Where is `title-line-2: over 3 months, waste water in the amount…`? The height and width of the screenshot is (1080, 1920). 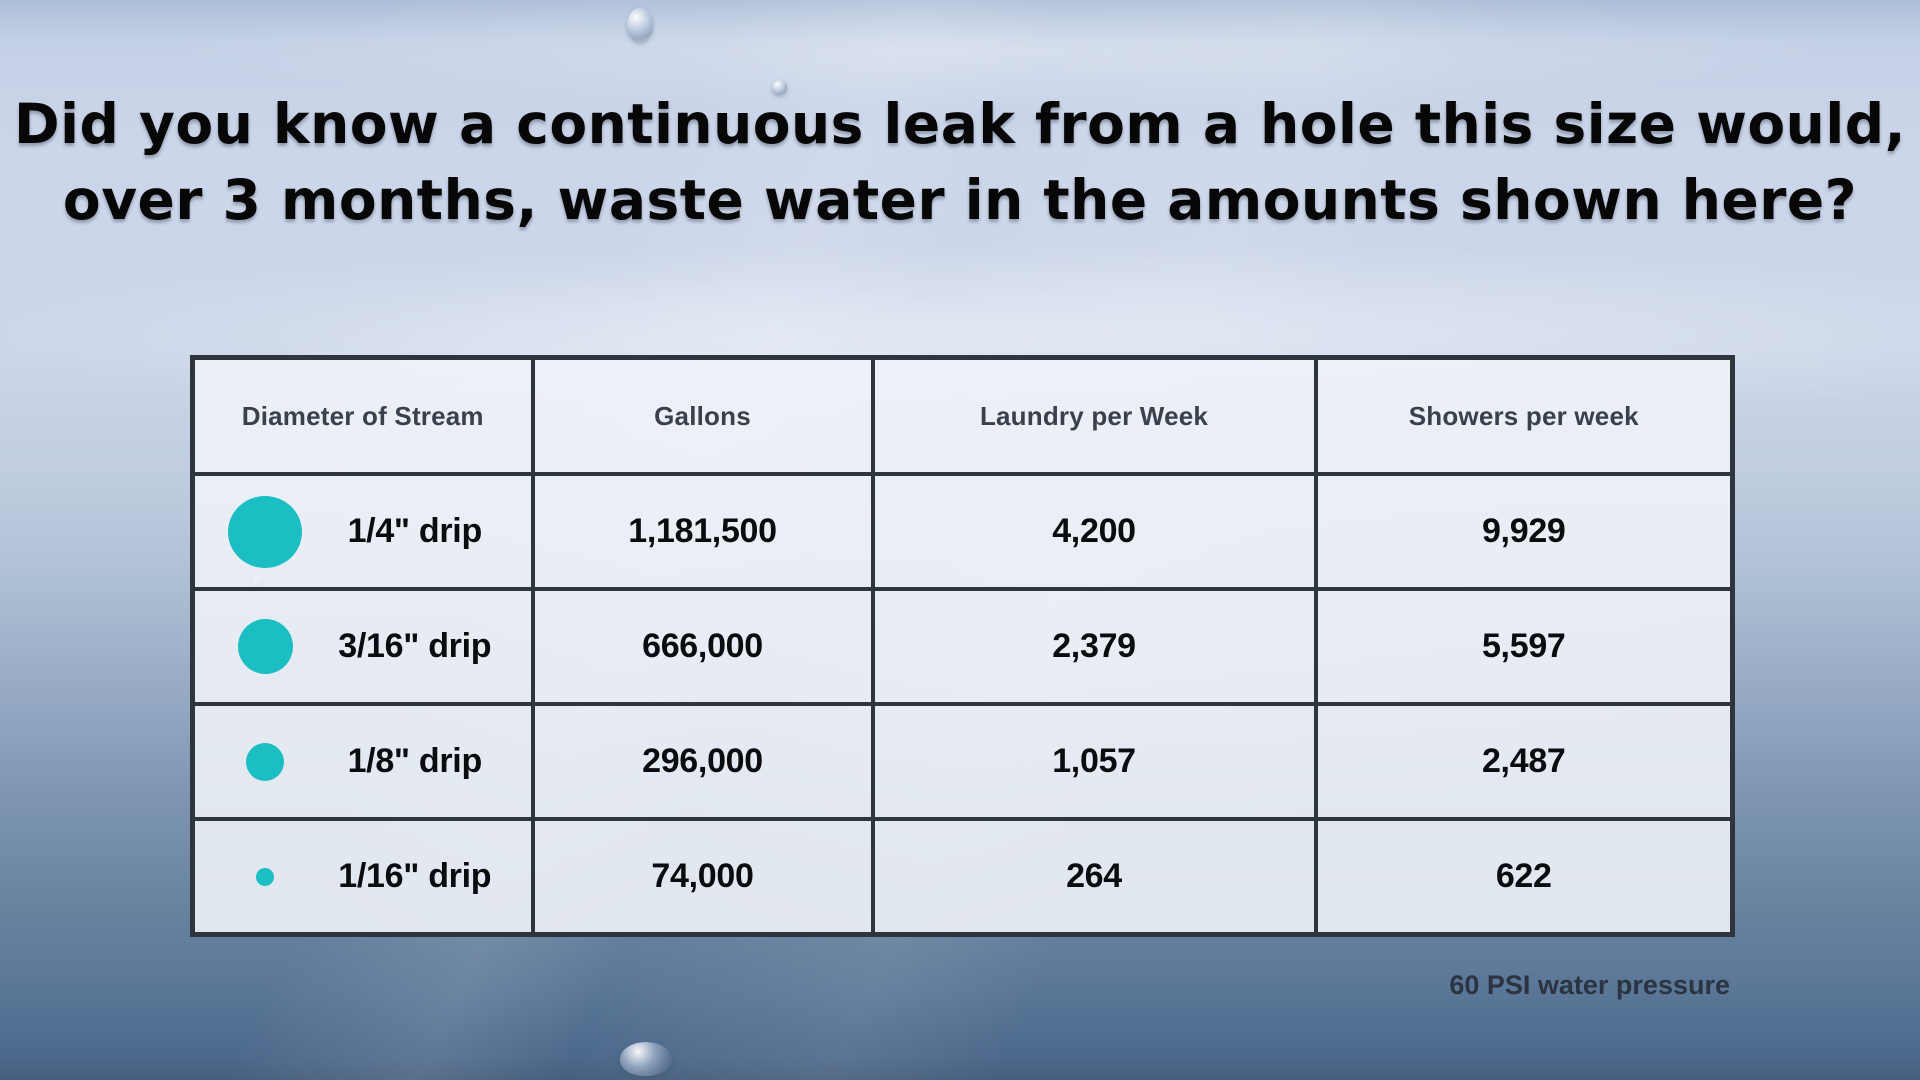 title-line-2: over 3 months, waste water in the amount… is located at coordinates (960, 200).